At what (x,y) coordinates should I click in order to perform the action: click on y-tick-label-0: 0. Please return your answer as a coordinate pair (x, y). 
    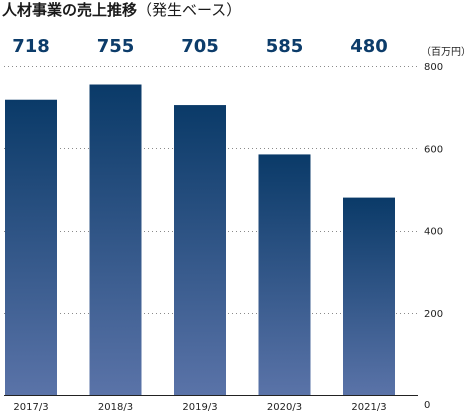
    Looking at the image, I should click on (427, 405).